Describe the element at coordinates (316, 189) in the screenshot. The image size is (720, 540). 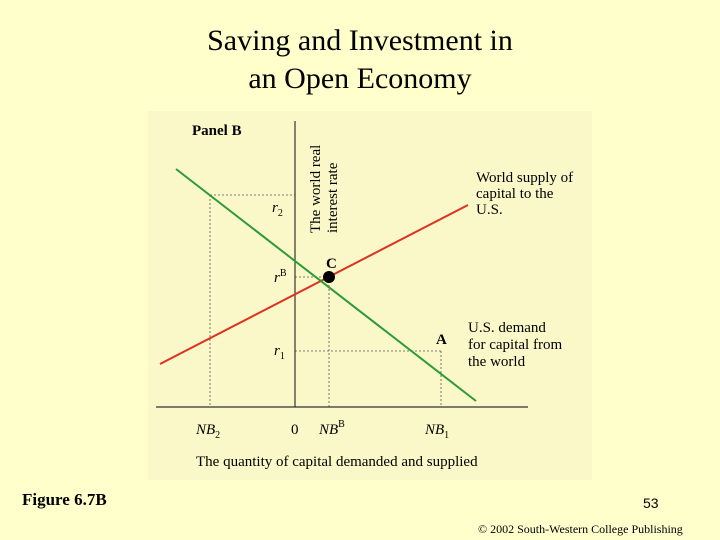
I see `y-axis-label-line-1: The world real` at that location.